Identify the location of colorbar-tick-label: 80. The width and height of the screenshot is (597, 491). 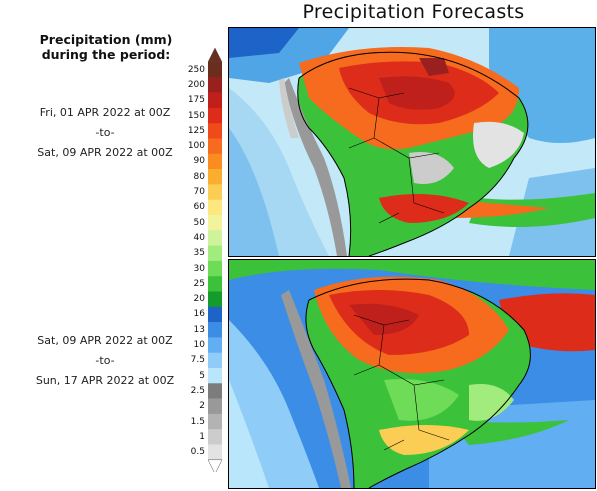
(199, 176).